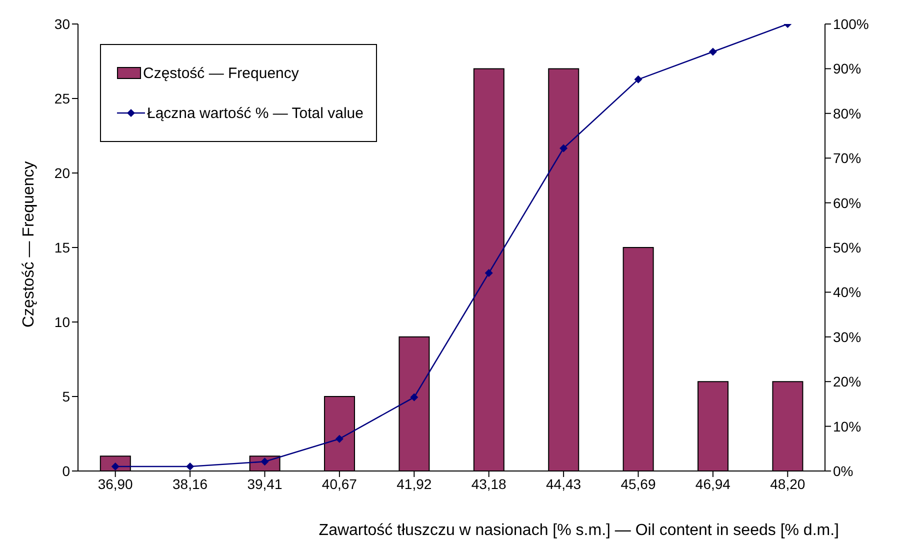 This screenshot has width=898, height=559. What do you see at coordinates (264, 484) in the screenshot?
I see `x-tick-label: 39,41` at bounding box center [264, 484].